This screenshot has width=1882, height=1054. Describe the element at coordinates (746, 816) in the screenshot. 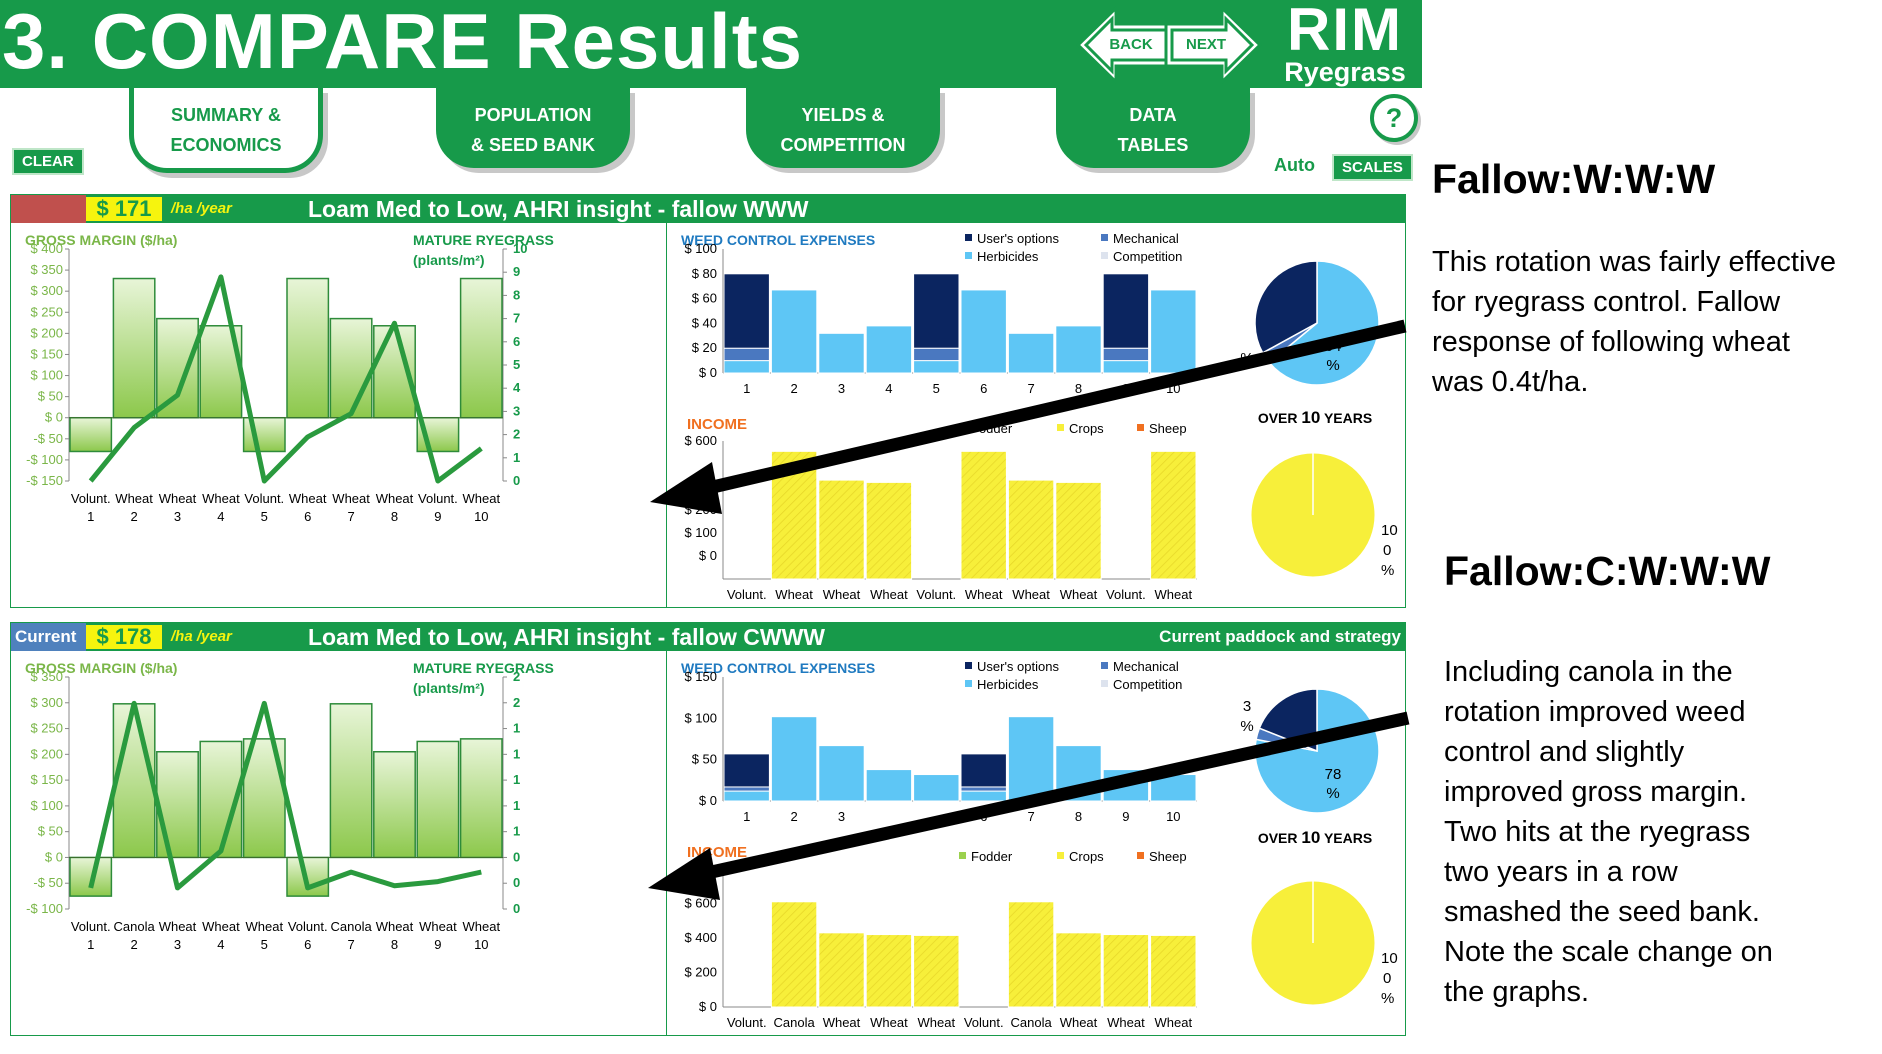

I see `wc-category-label: 1` at that location.